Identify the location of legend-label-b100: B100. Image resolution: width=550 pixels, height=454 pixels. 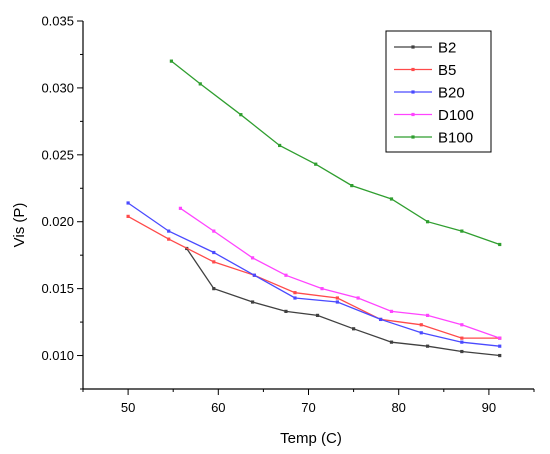
(455, 138).